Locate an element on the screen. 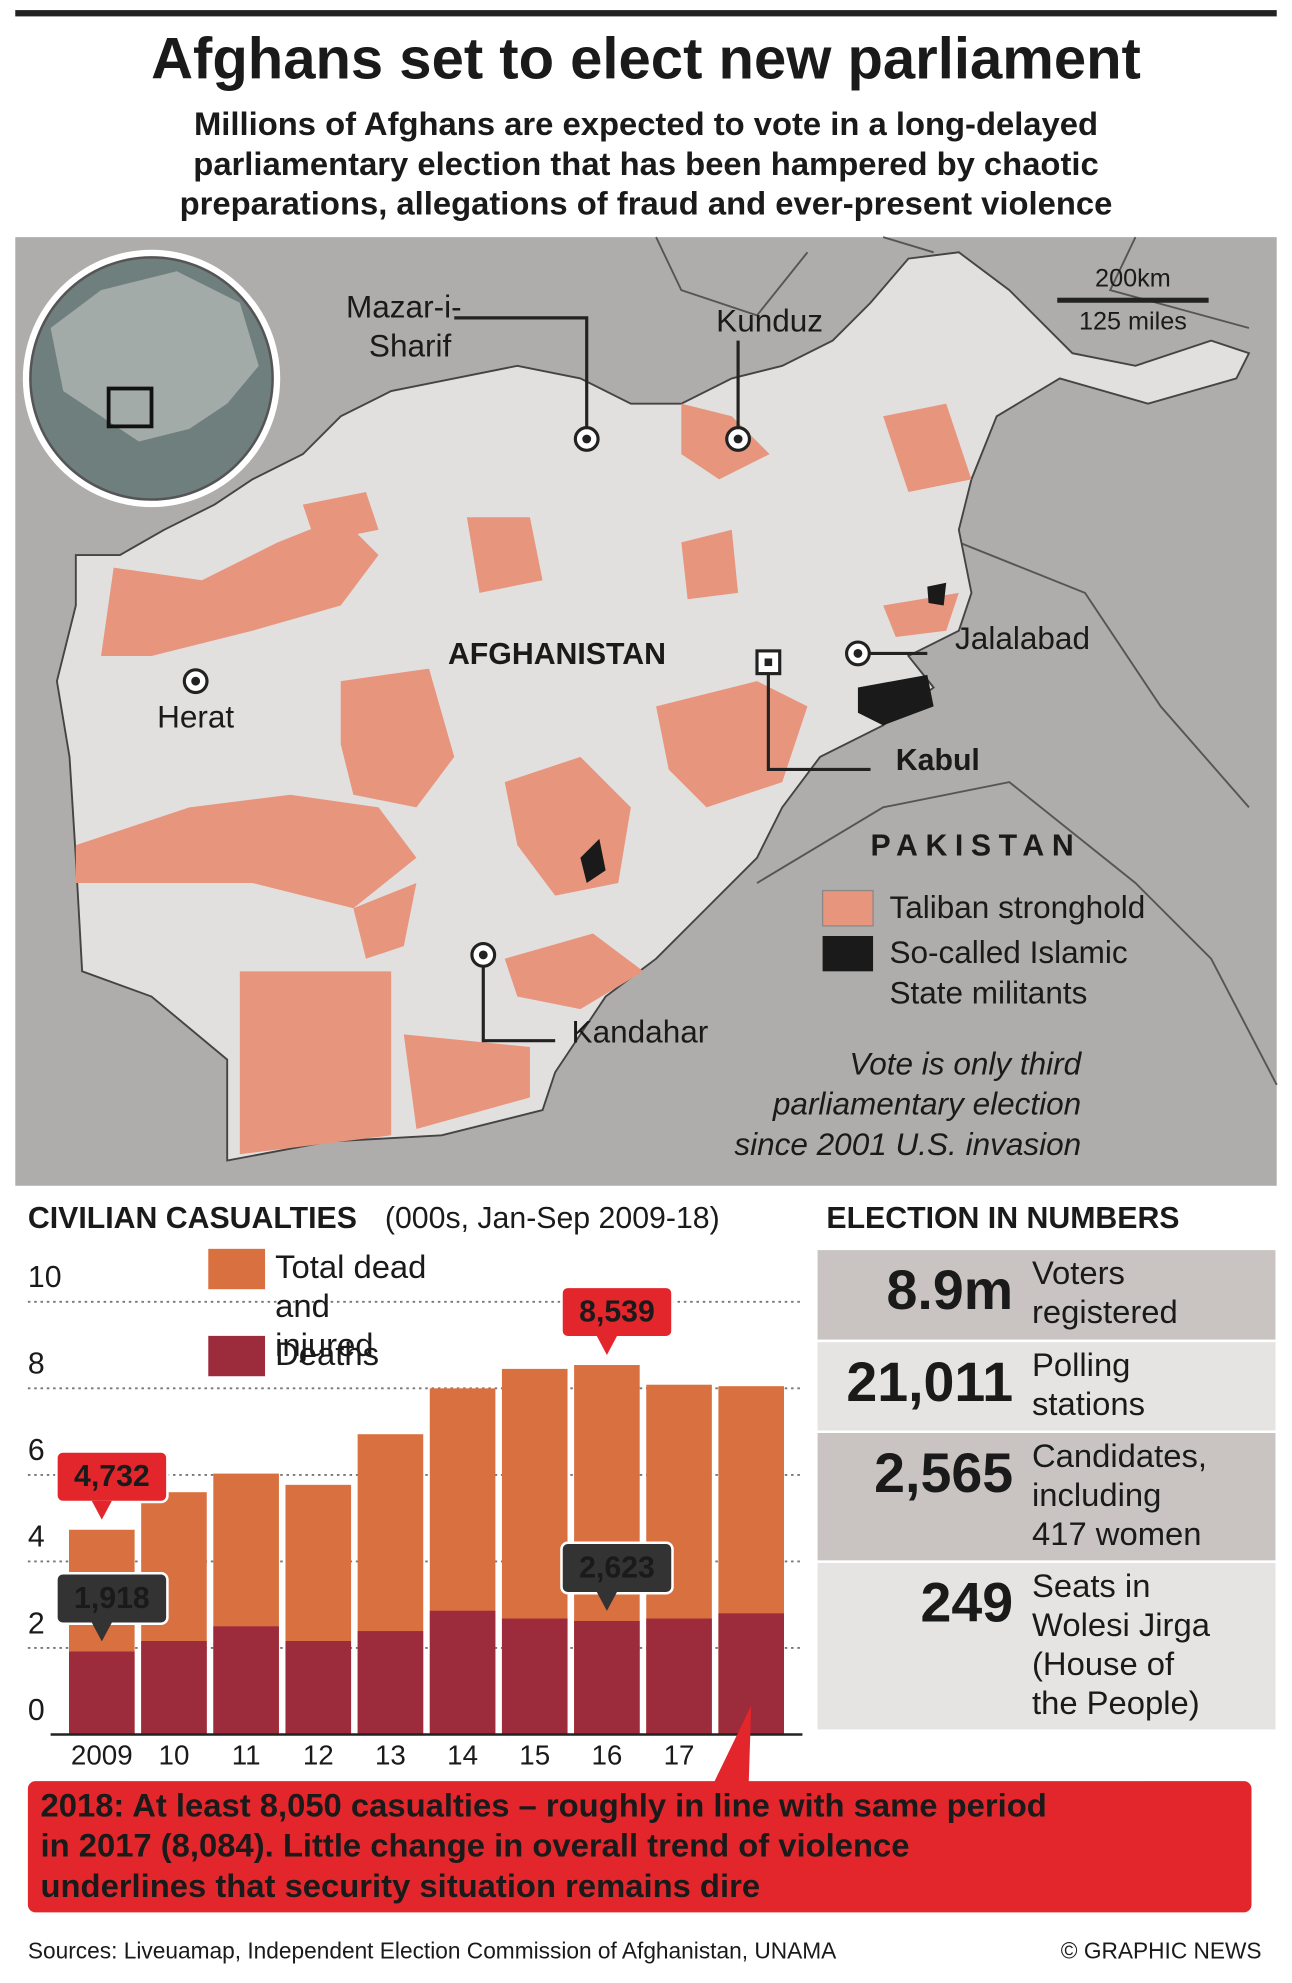  city-label: Mazar-i- is located at coordinates (404, 306).